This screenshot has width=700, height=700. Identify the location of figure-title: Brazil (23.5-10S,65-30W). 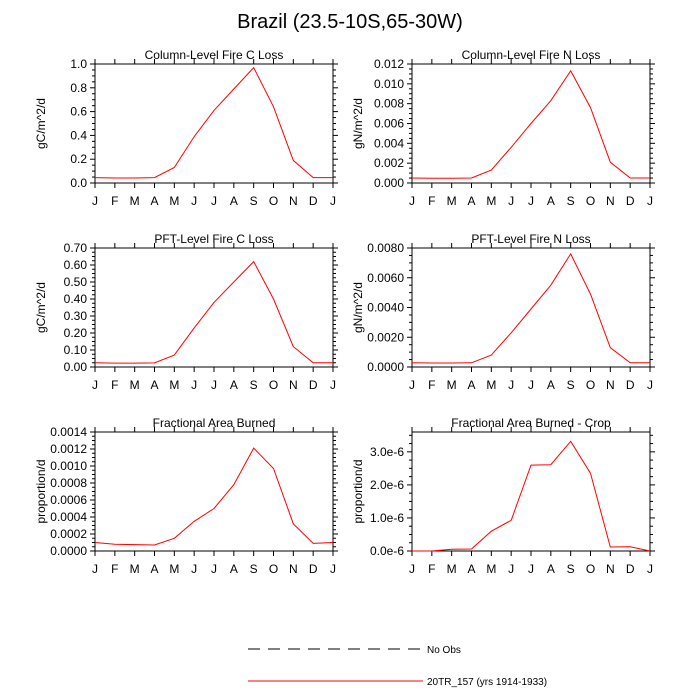
(350, 22).